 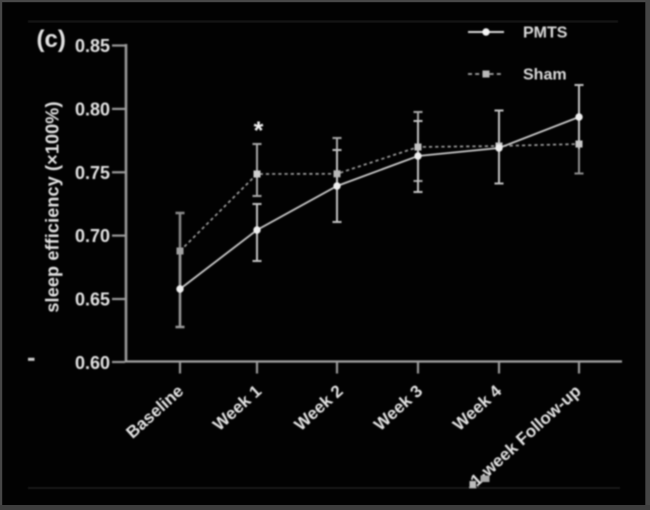 What do you see at coordinates (51, 39) in the screenshot?
I see `svg-text: (c)` at bounding box center [51, 39].